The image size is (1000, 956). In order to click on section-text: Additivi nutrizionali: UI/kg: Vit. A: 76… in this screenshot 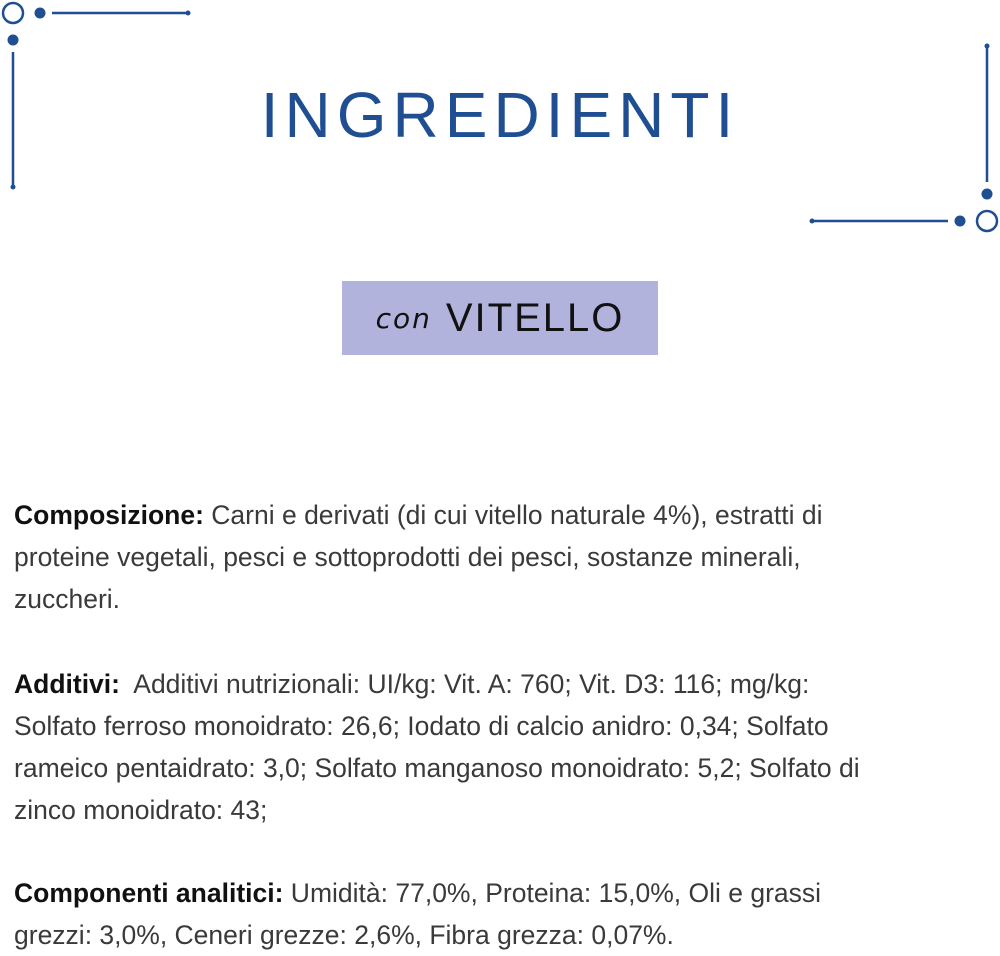, I will do `click(465, 684)`.